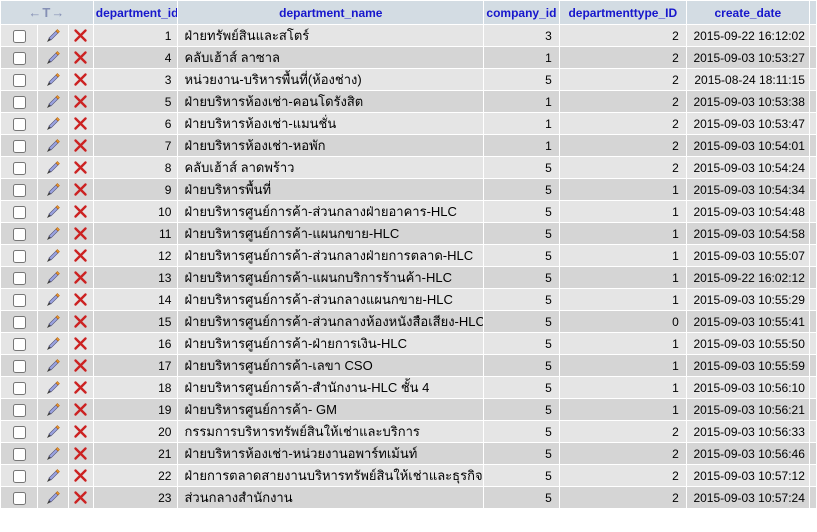 This screenshot has width=817, height=532. Describe the element at coordinates (135, 123) in the screenshot. I see `department-id-cell: 6` at that location.